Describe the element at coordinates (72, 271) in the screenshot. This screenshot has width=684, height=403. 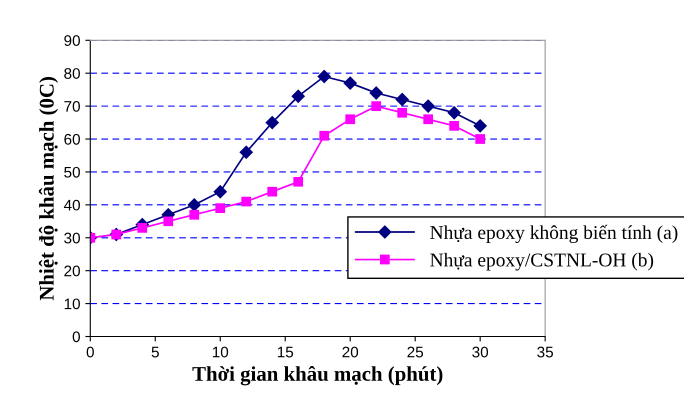
I see `y-tick-label: 20` at that location.